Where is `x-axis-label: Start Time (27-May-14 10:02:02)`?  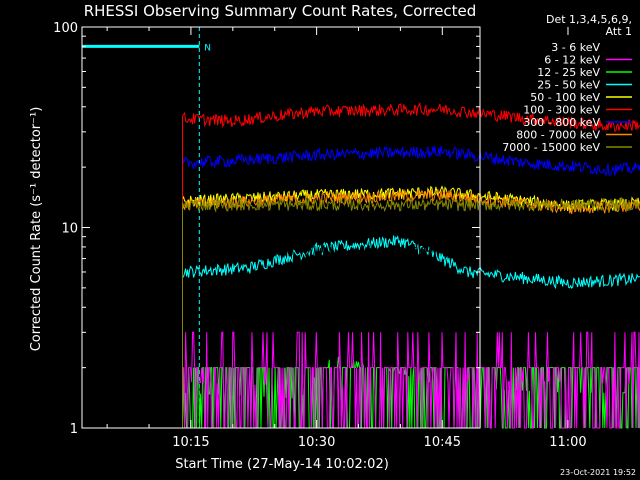 x-axis-label: Start Time (27-May-14 10:02:02) is located at coordinates (282, 464).